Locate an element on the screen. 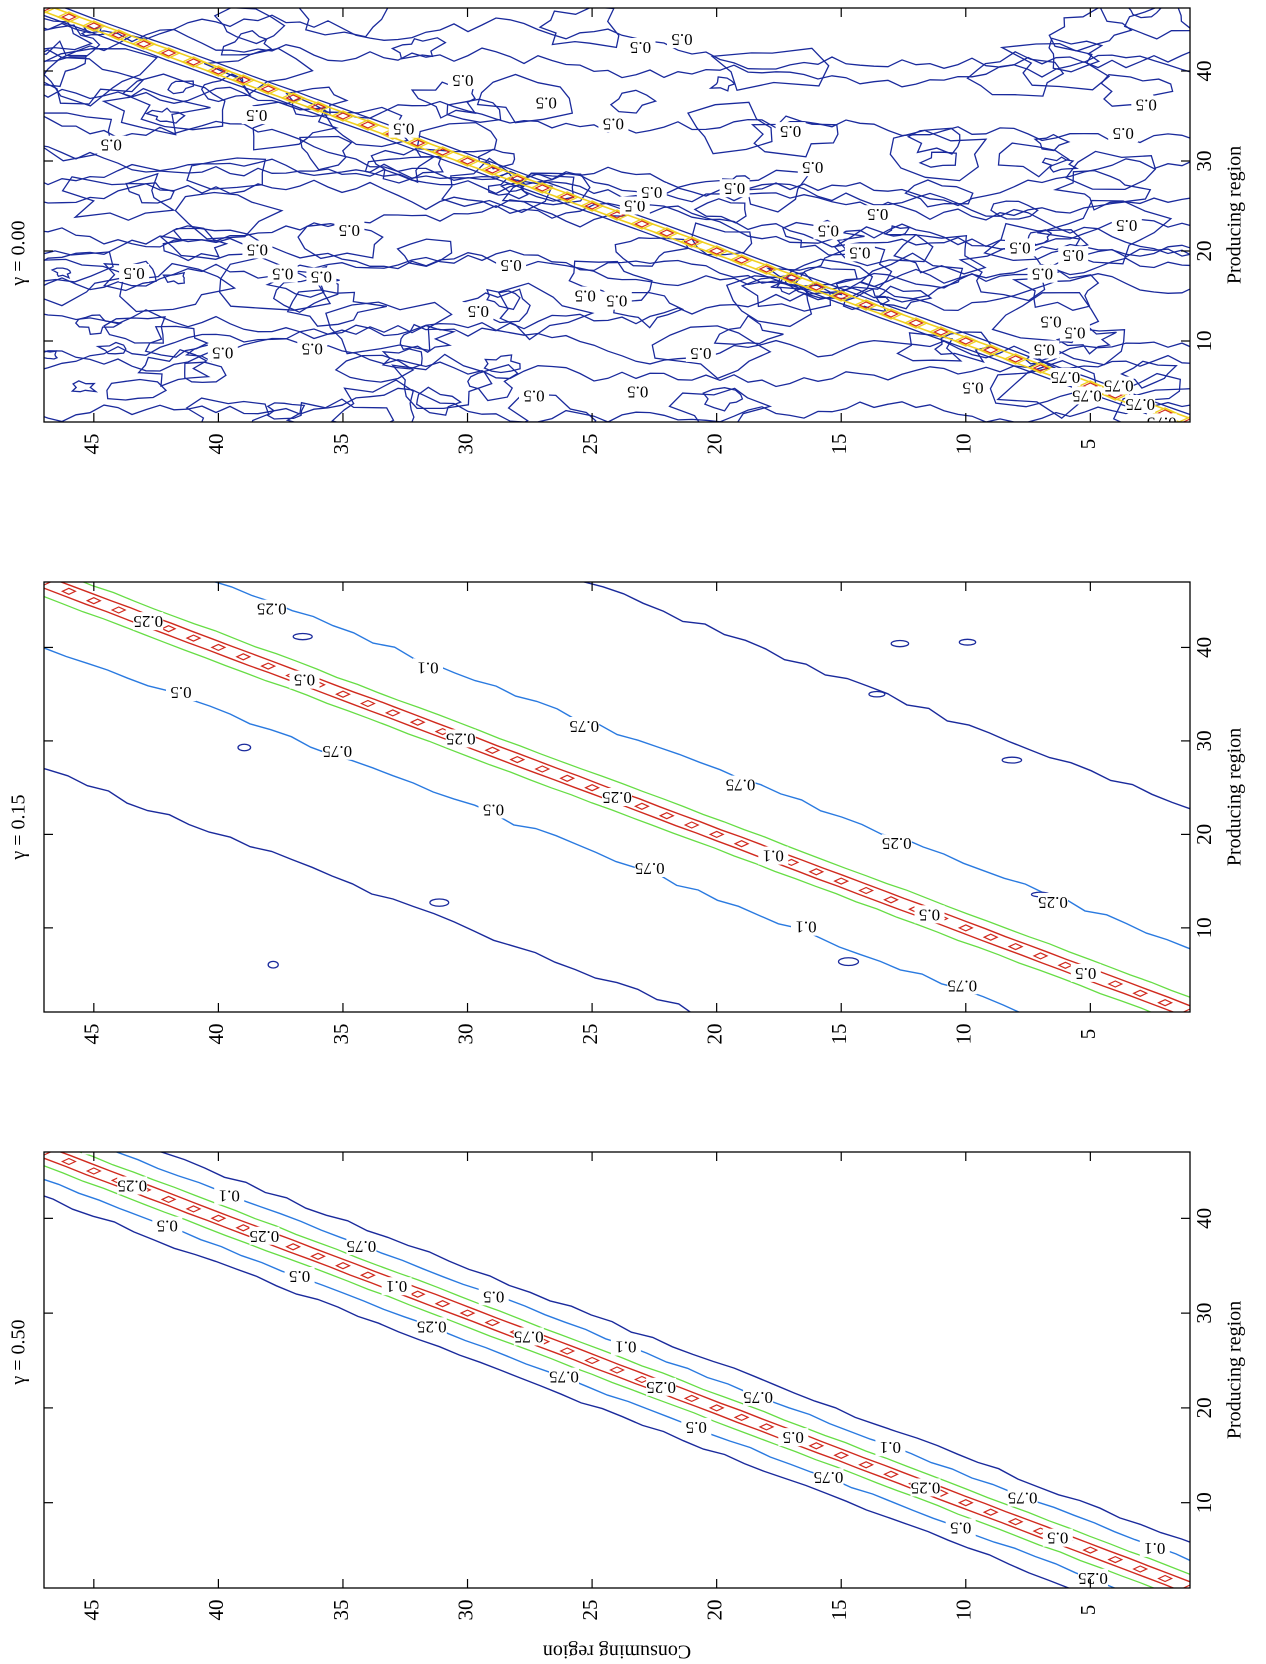  x-tick-label: 10 is located at coordinates (964, 1034).